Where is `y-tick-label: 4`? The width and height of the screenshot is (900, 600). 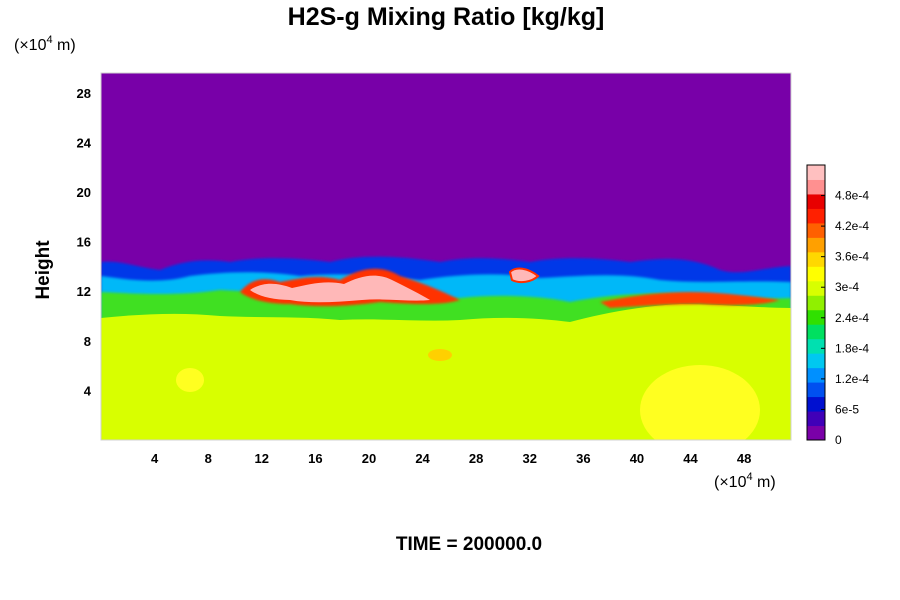 y-tick-label: 4 is located at coordinates (88, 390).